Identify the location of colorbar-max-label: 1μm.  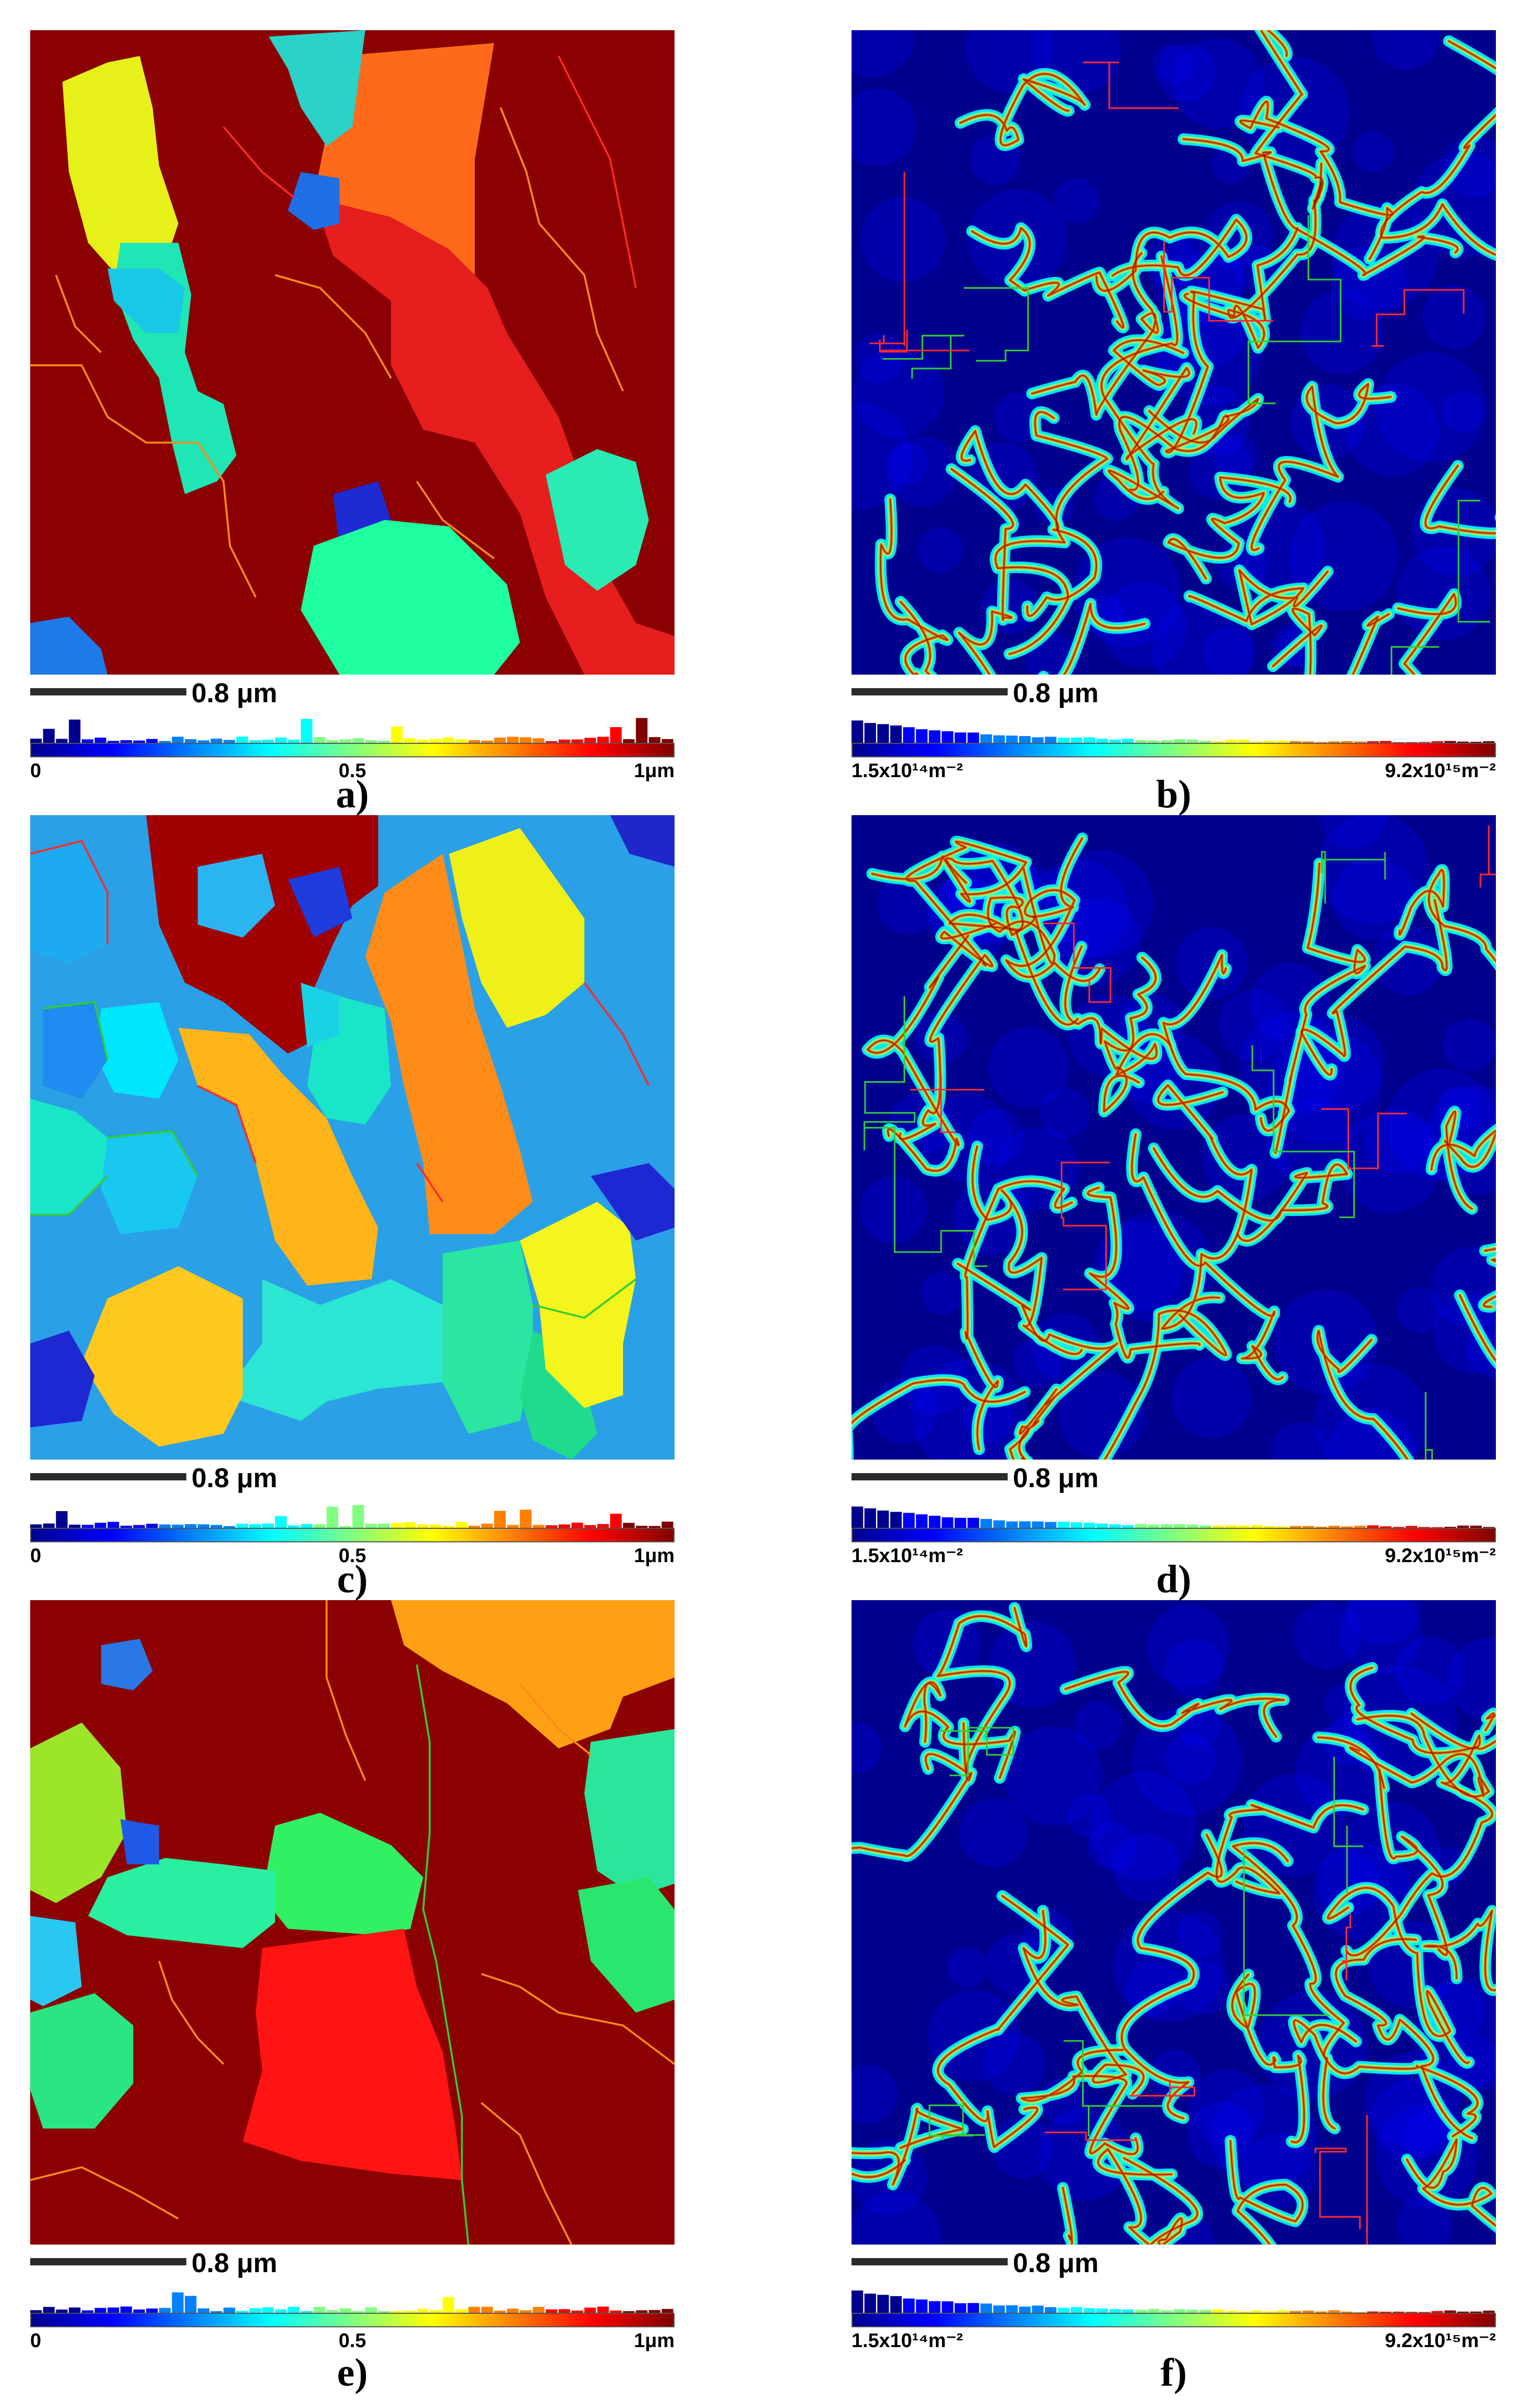
(654, 771).